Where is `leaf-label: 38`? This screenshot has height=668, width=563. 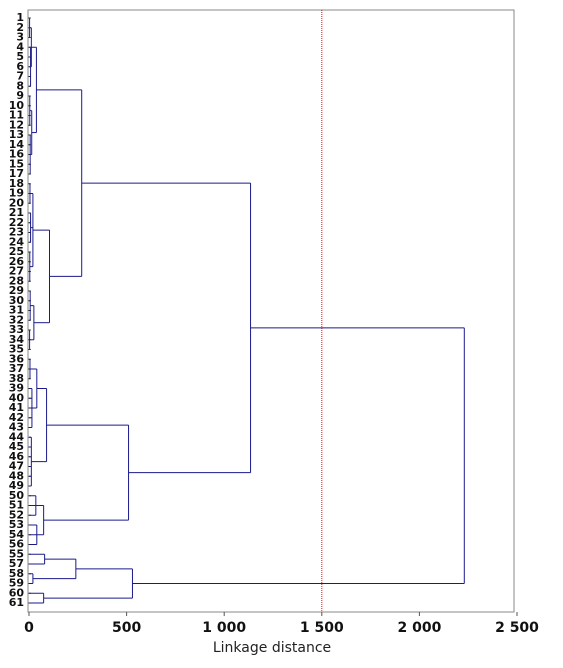 leaf-label: 38 is located at coordinates (16, 378).